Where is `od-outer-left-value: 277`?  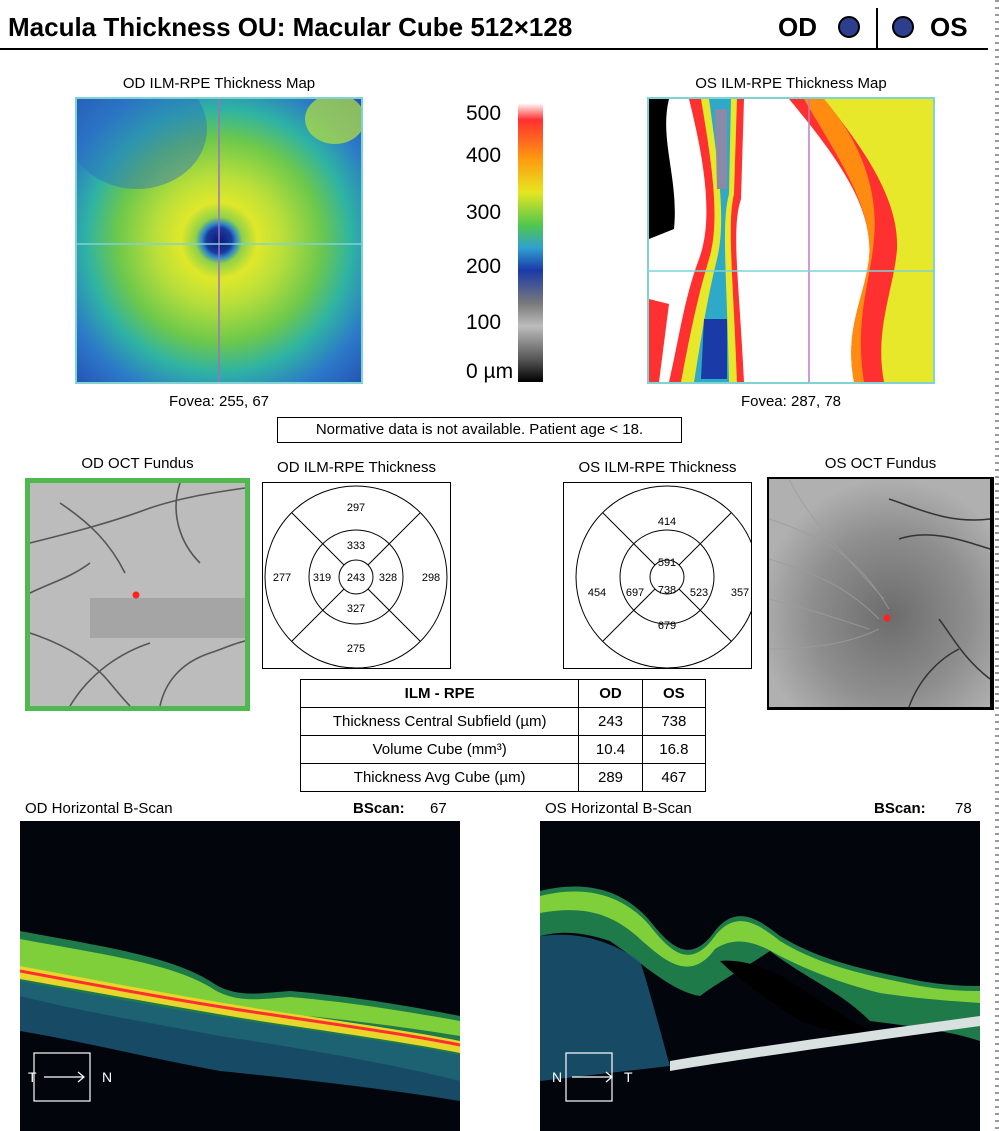 od-outer-left-value: 277 is located at coordinates (282, 578).